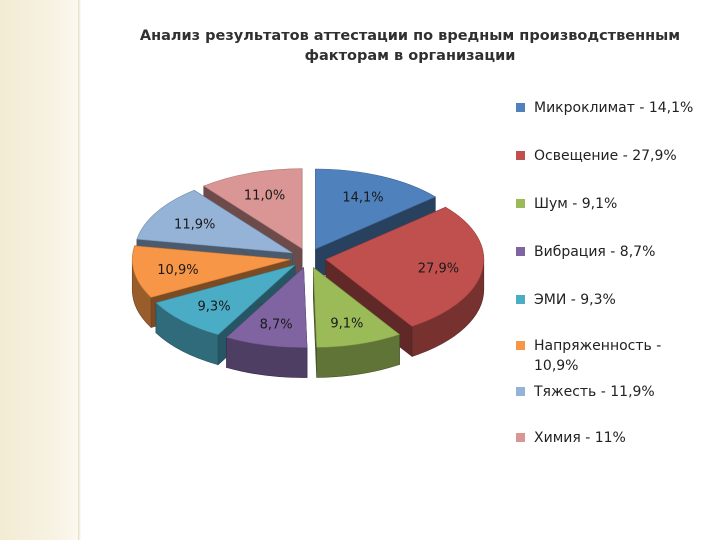 This screenshot has width=720, height=540. What do you see at coordinates (276, 324) in the screenshot?
I see `data-label-4: 8,7%` at bounding box center [276, 324].